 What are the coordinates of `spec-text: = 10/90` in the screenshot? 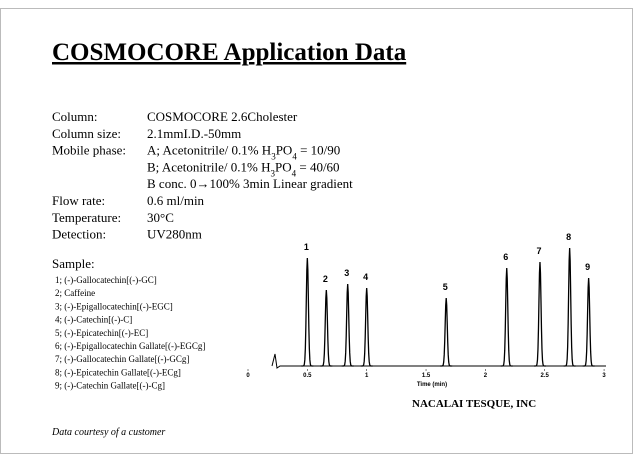 It's located at (318, 150).